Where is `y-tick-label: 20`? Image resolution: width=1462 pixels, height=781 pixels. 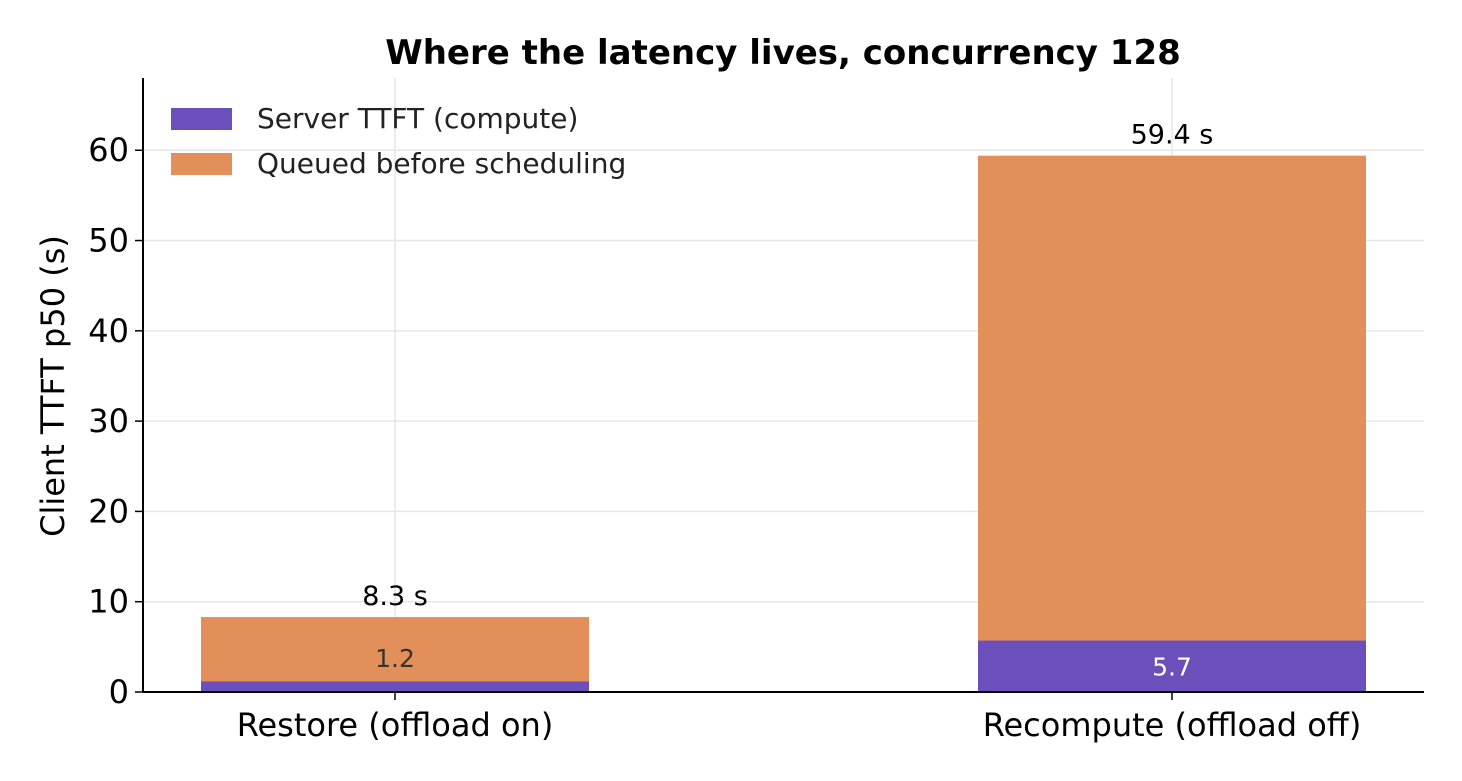
y-tick-label: 20 is located at coordinates (108, 511).